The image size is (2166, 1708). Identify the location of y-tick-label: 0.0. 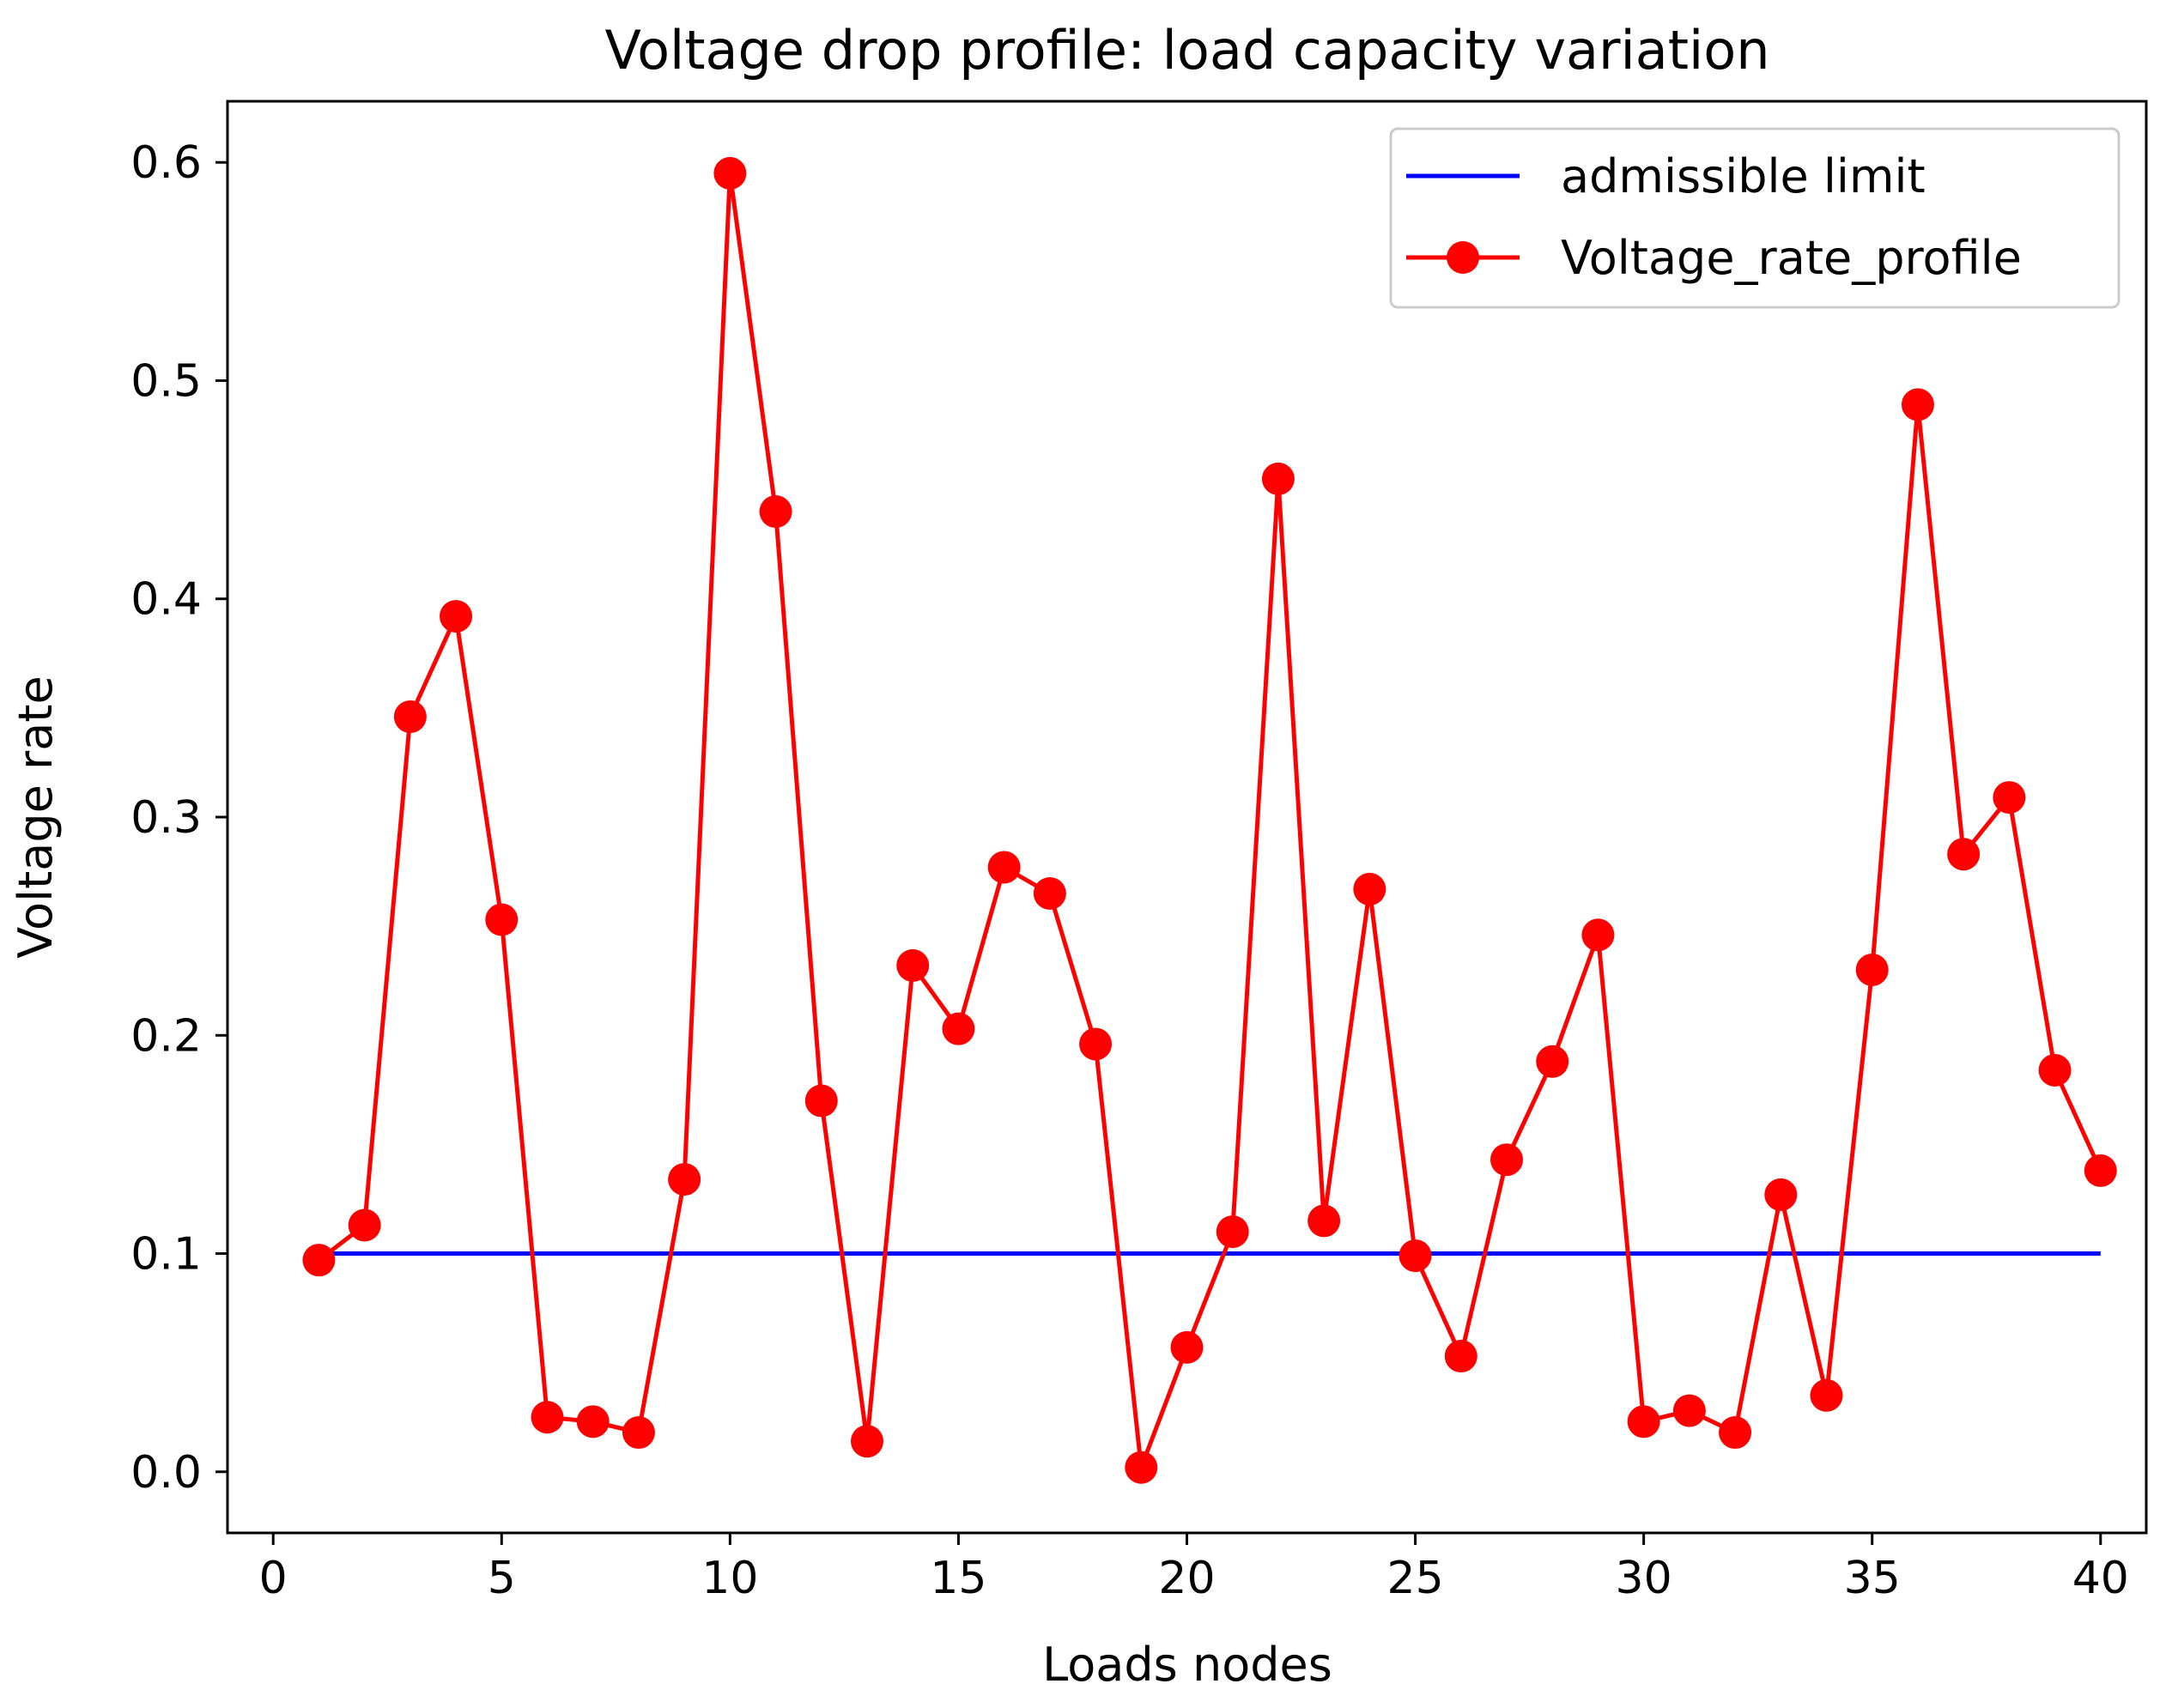
(166, 1473).